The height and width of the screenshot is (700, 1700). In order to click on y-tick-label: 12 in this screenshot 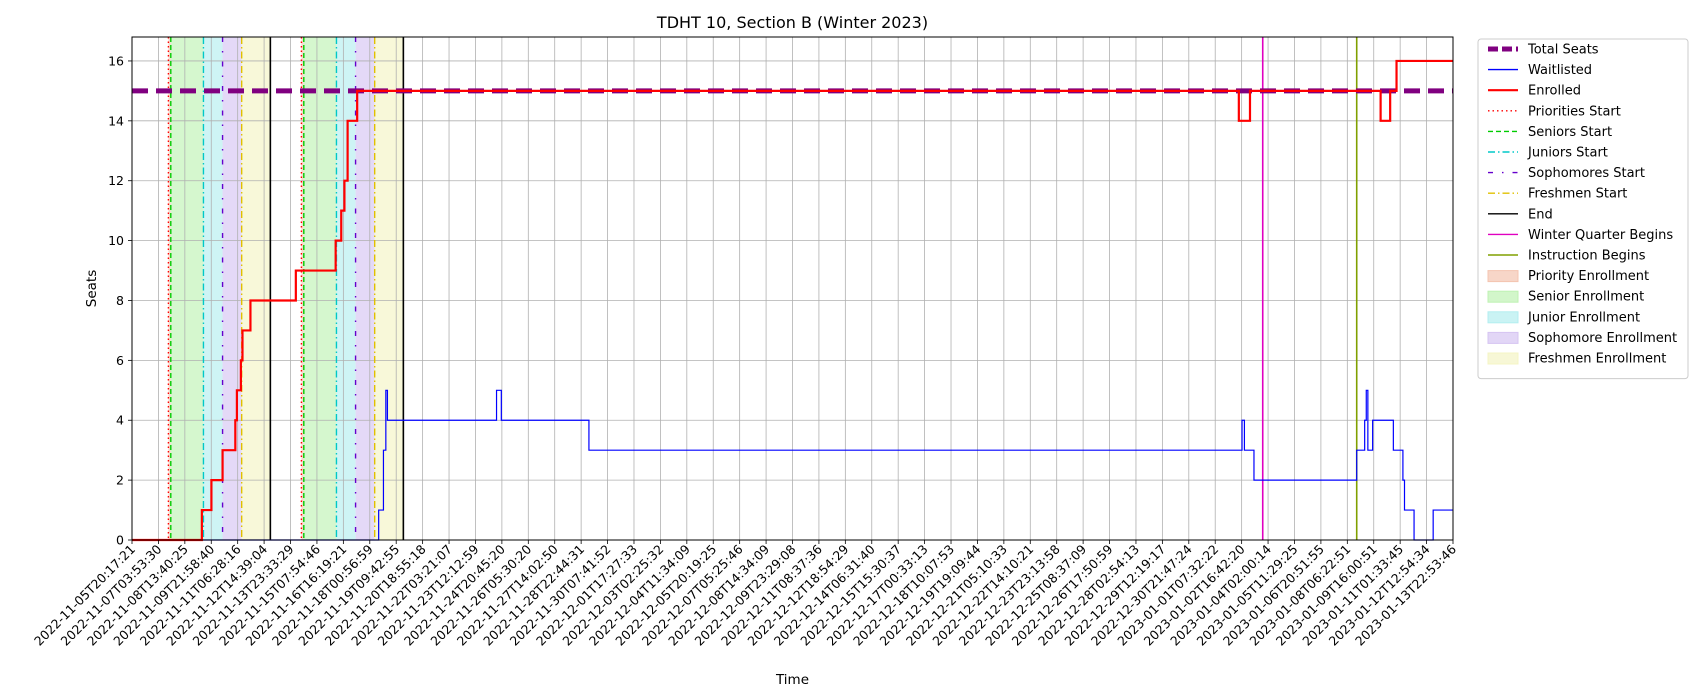, I will do `click(116, 180)`.